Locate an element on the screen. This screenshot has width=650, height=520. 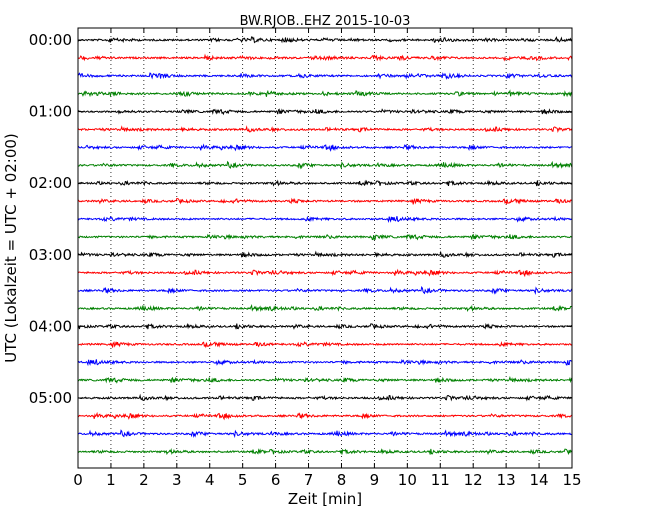
x-tick-label: 4 is located at coordinates (210, 480).